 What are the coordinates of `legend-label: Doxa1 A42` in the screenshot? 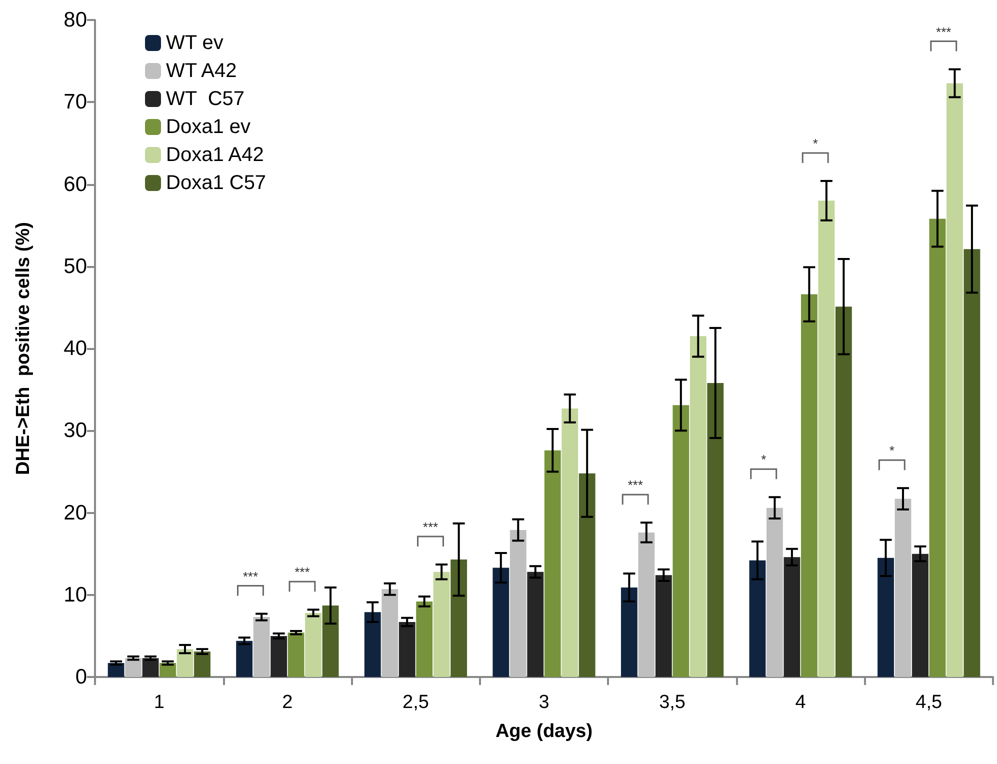 It's located at (215, 155).